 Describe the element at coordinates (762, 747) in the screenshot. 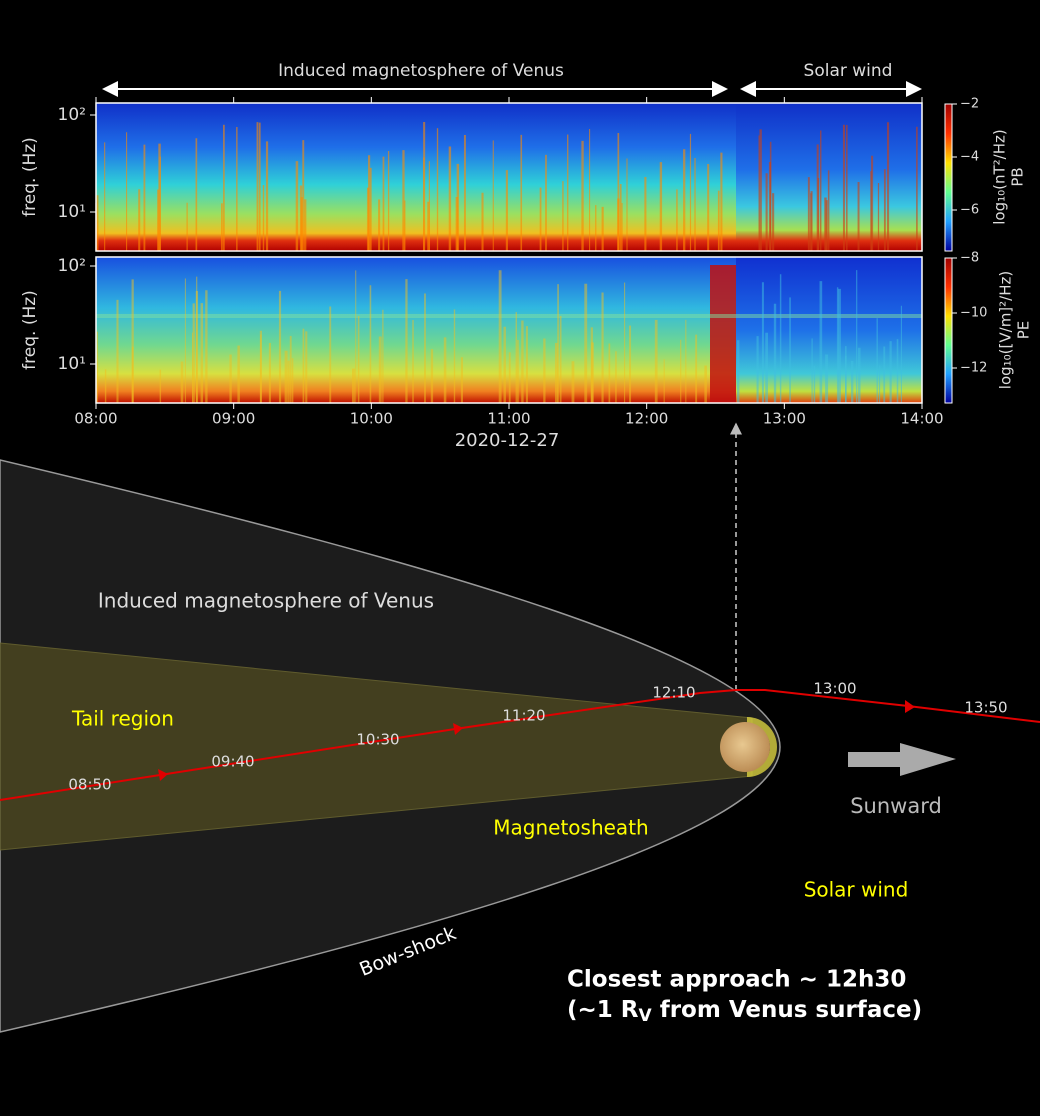

I see `magnetosheath-crescent` at that location.